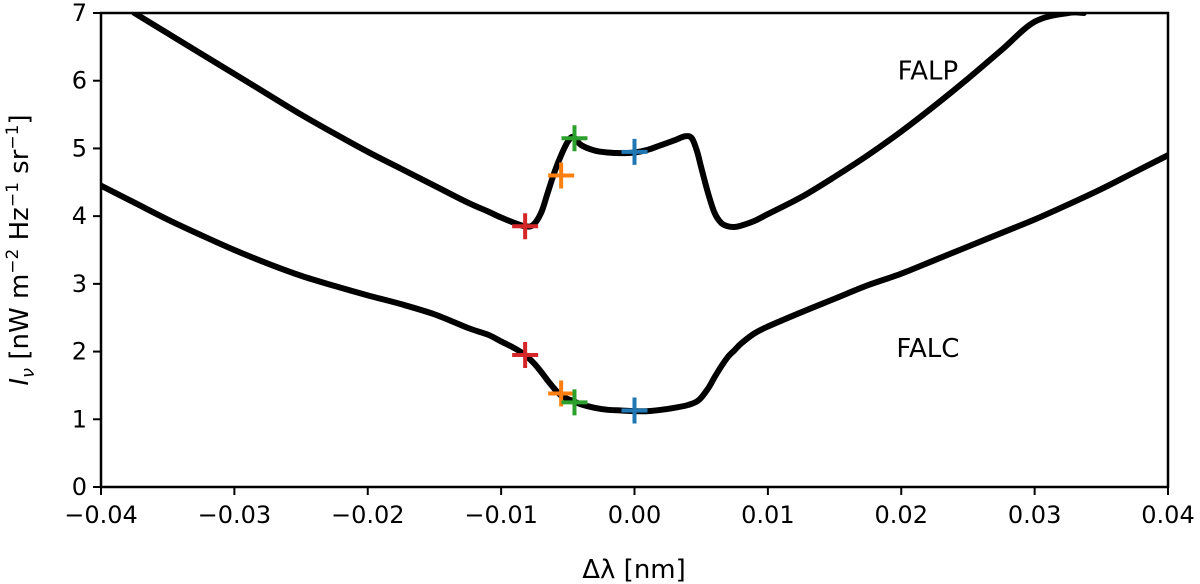 The width and height of the screenshot is (1200, 584). Describe the element at coordinates (79, 13) in the screenshot. I see `y-tick-label: 7` at that location.